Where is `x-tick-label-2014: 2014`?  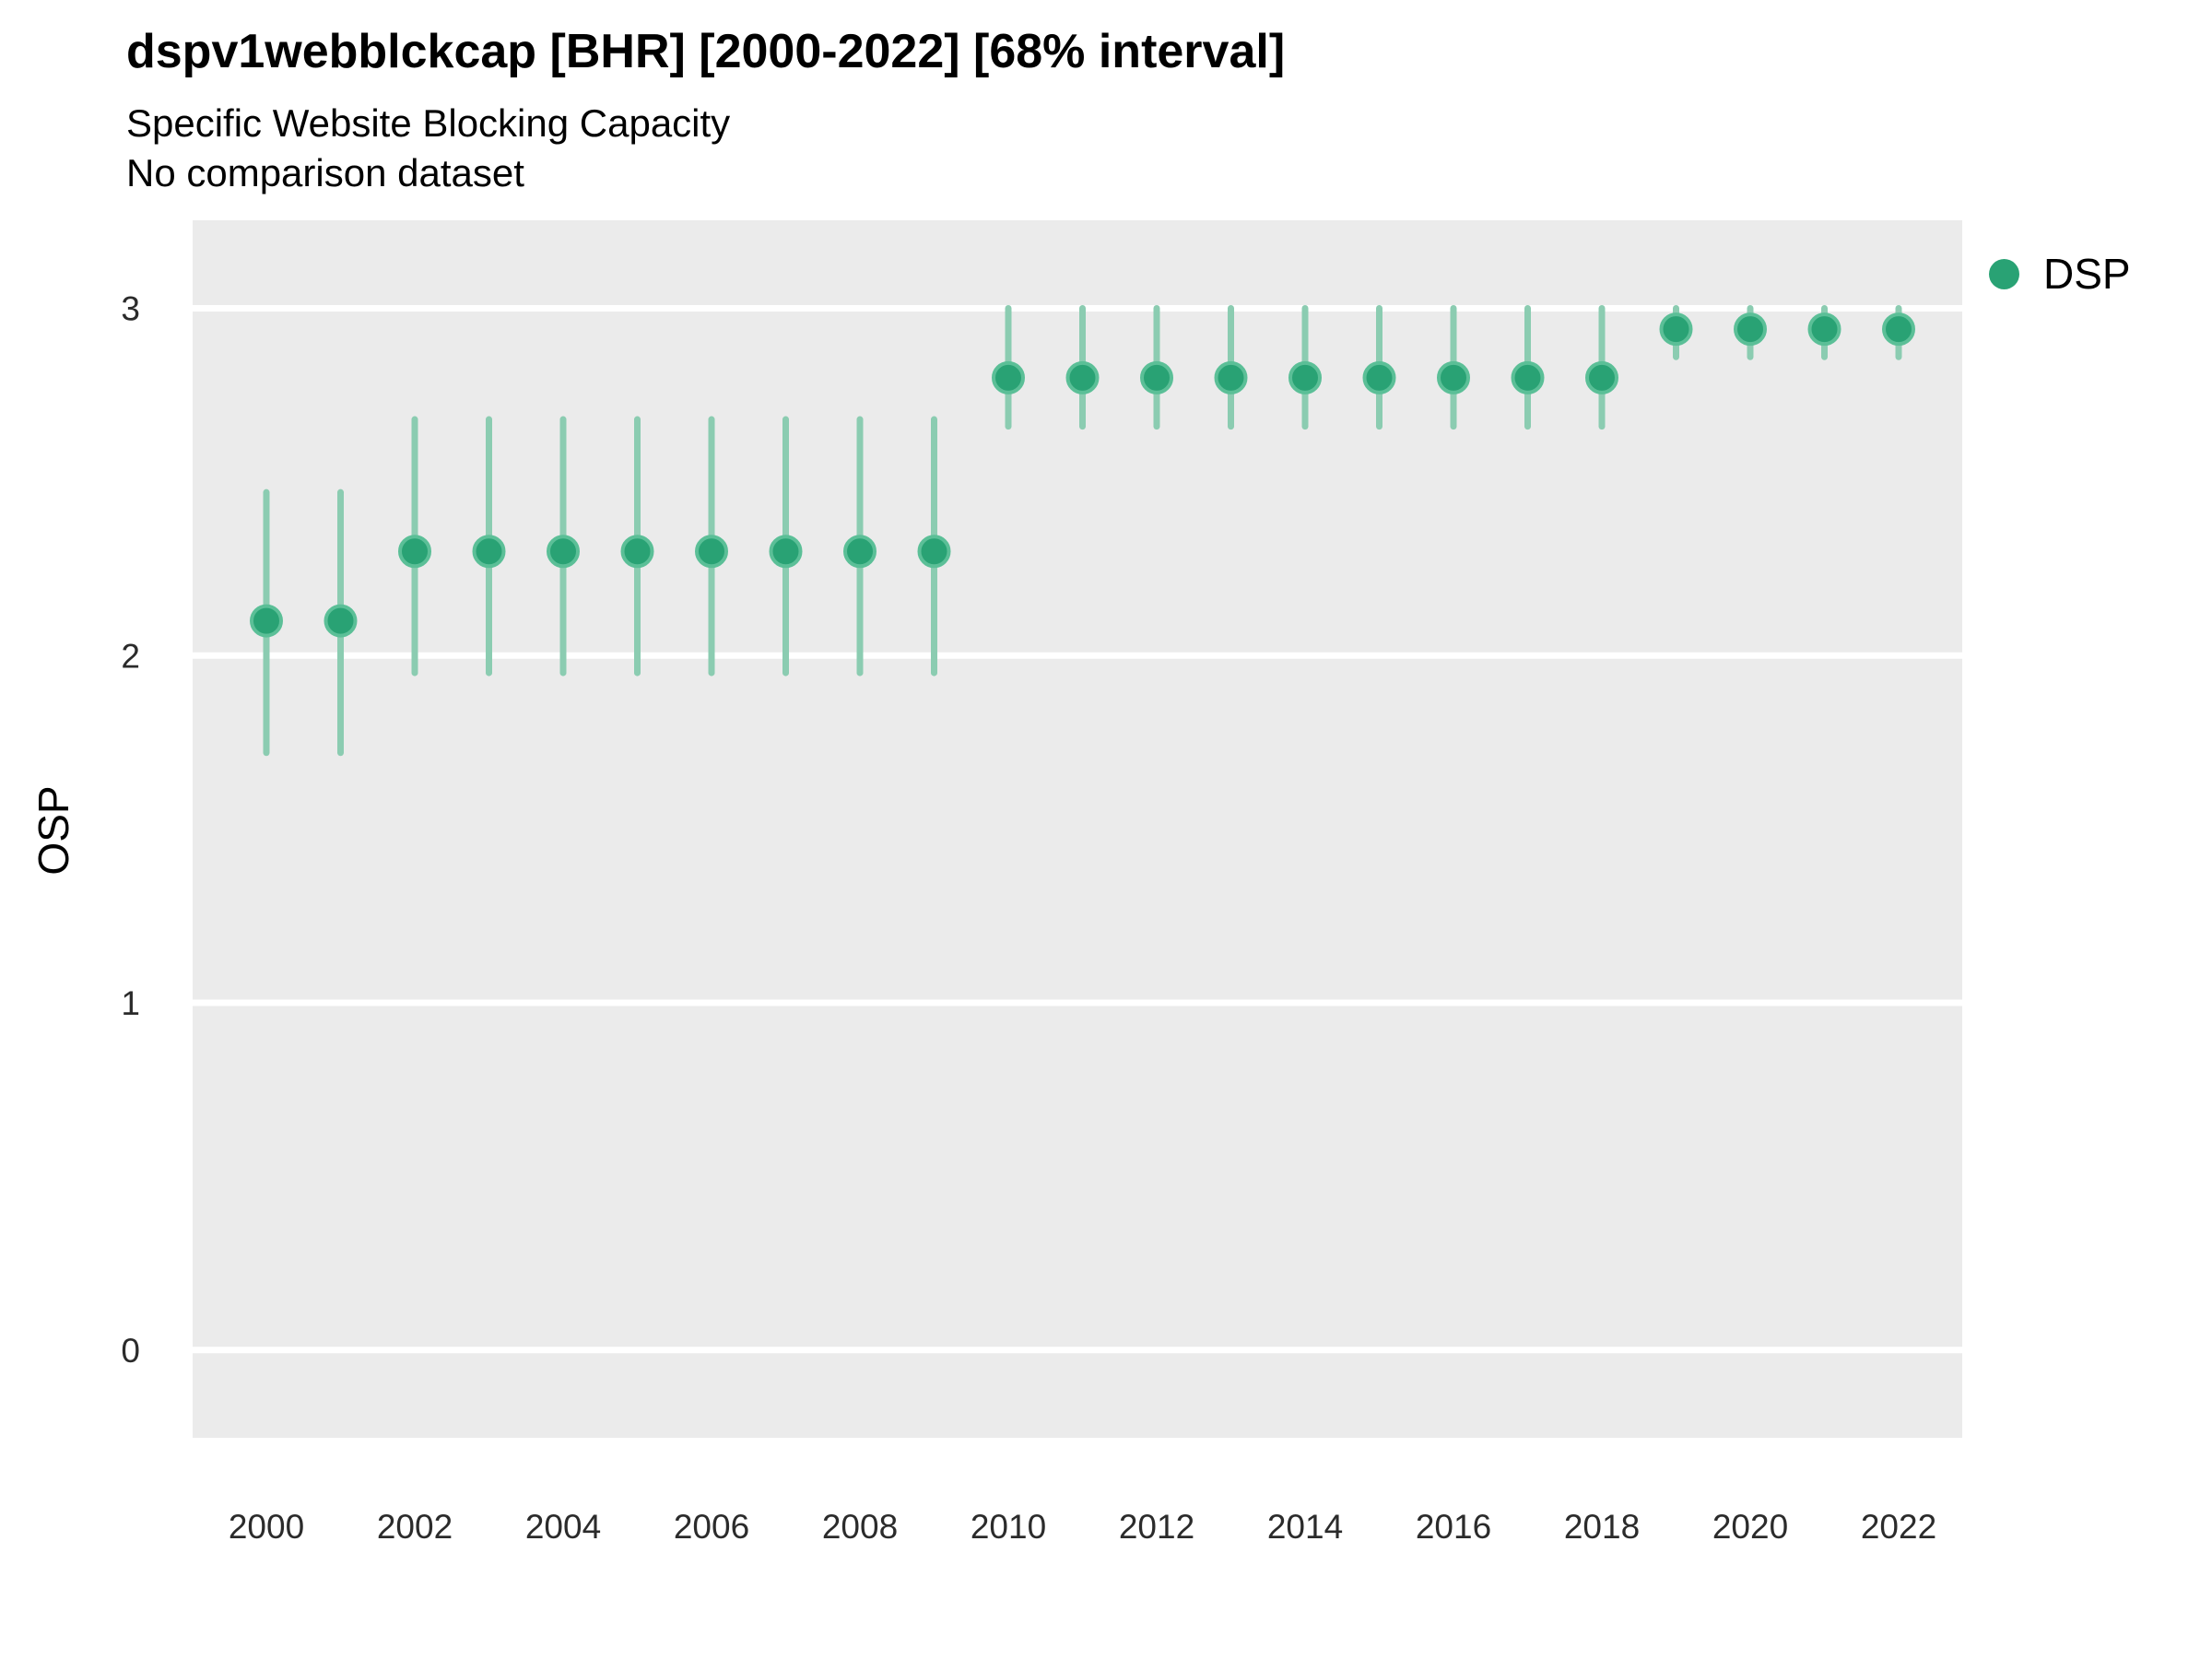
x-tick-label-2014: 2014 is located at coordinates (1305, 1527).